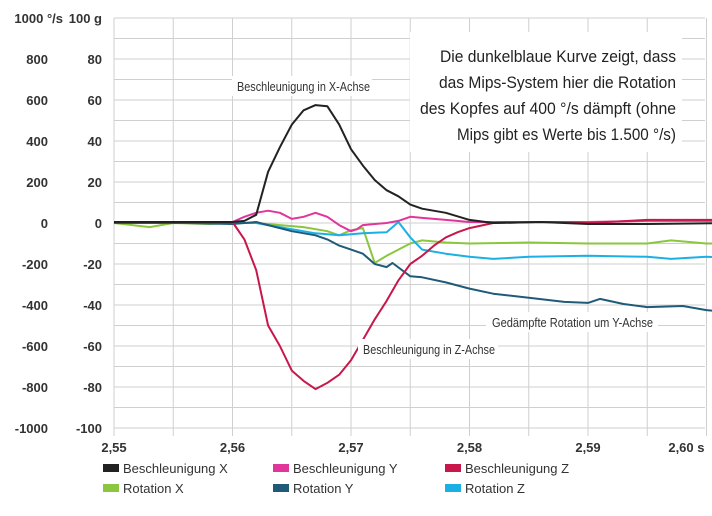 The image size is (712, 516). Describe the element at coordinates (517, 468) in the screenshot. I see `legend-label: Beschleunigung Z` at that location.